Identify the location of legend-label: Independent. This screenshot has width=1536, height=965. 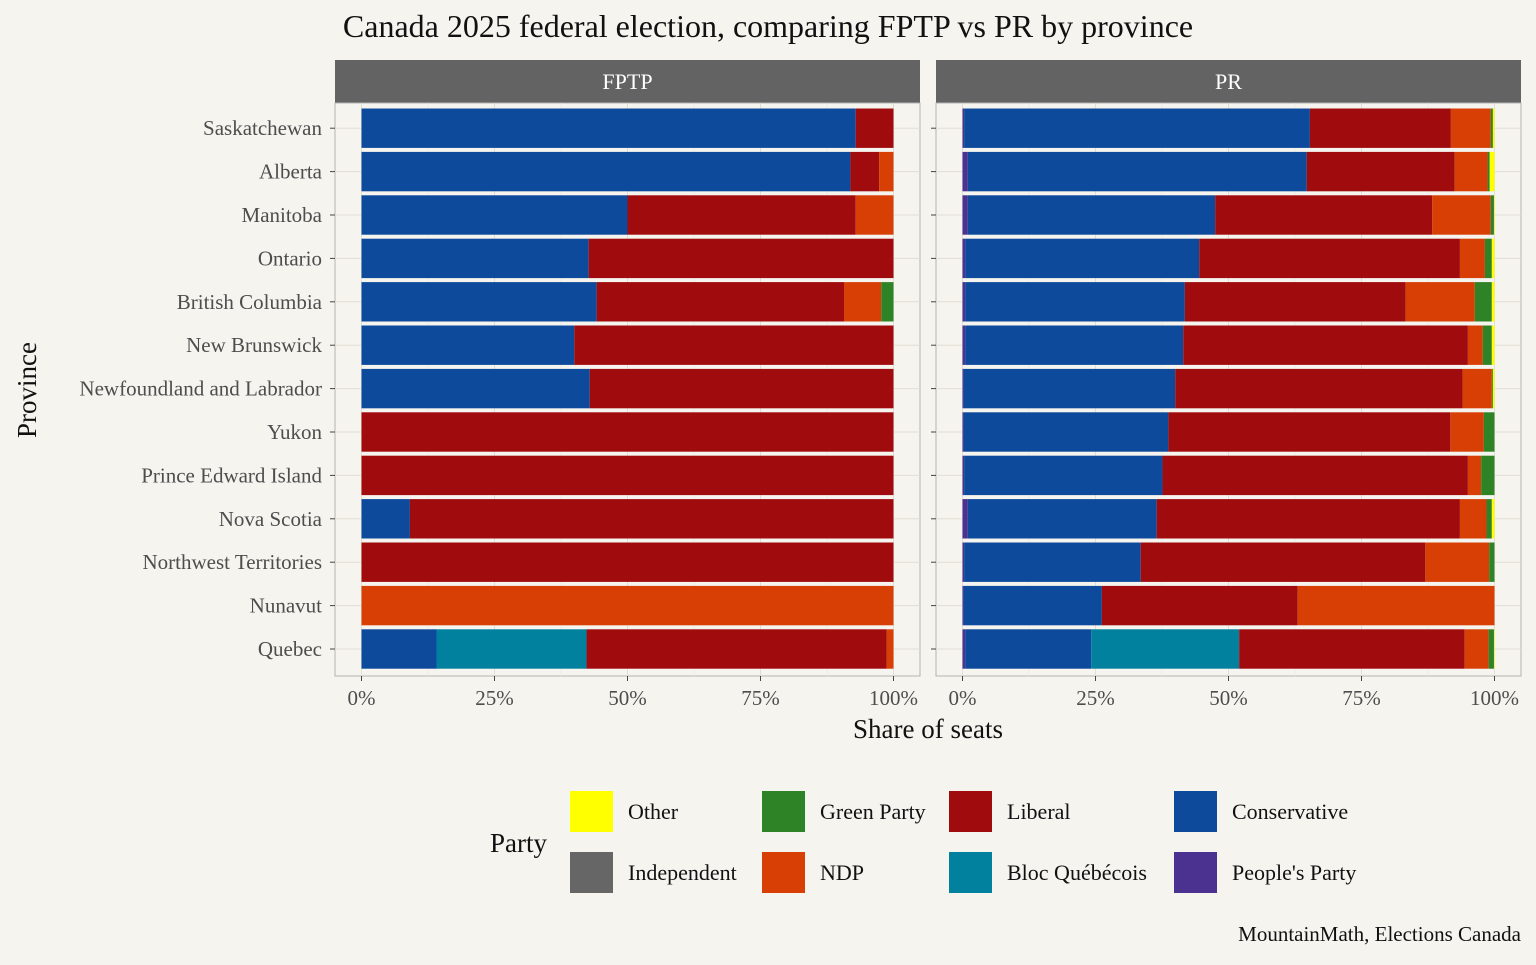
(682, 872).